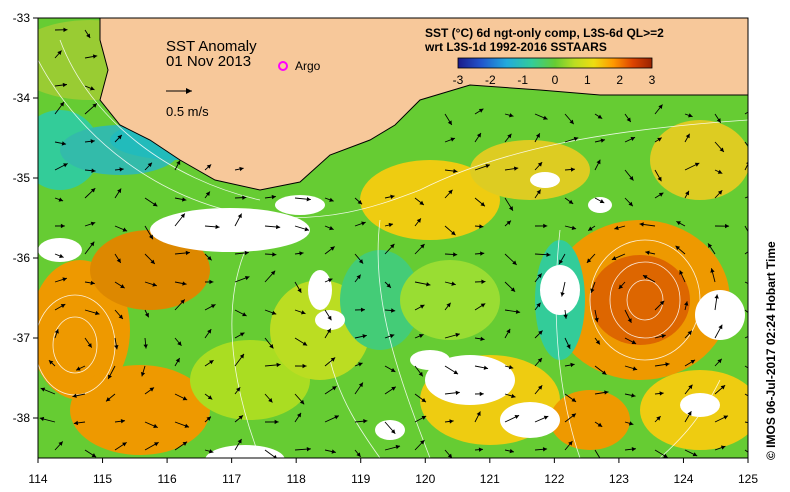 The height and width of the screenshot is (492, 790). Describe the element at coordinates (22, 338) in the screenshot. I see `y-tick-label: -37` at that location.